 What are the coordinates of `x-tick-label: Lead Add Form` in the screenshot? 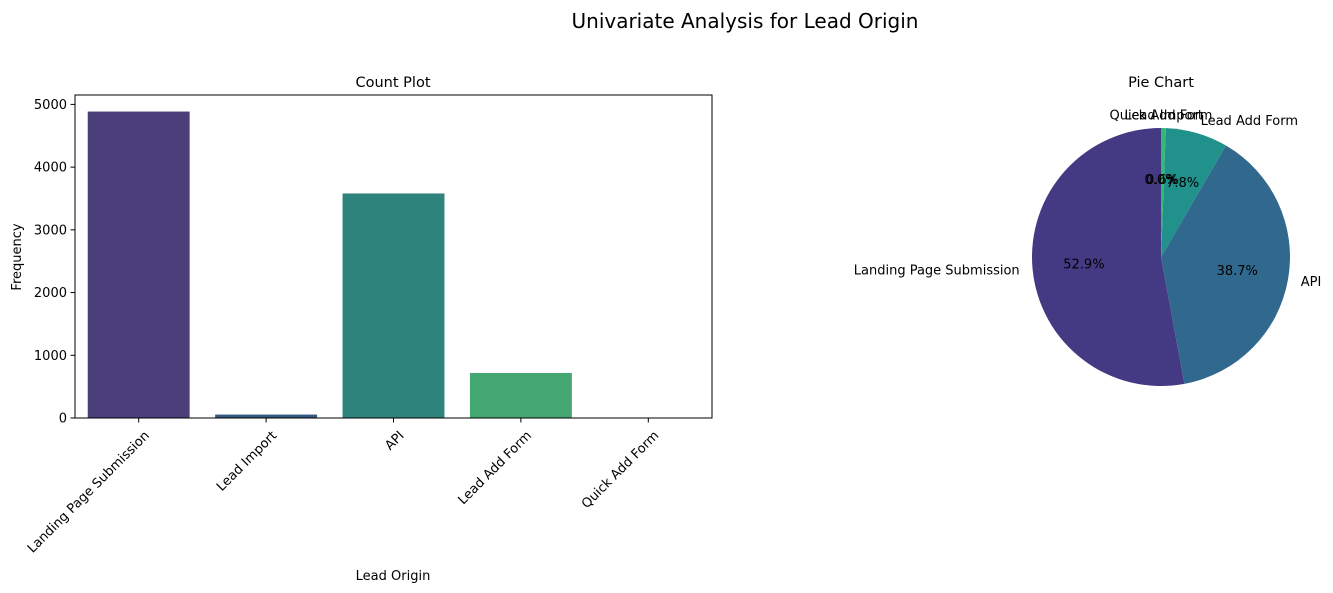 It's located at (494, 467).